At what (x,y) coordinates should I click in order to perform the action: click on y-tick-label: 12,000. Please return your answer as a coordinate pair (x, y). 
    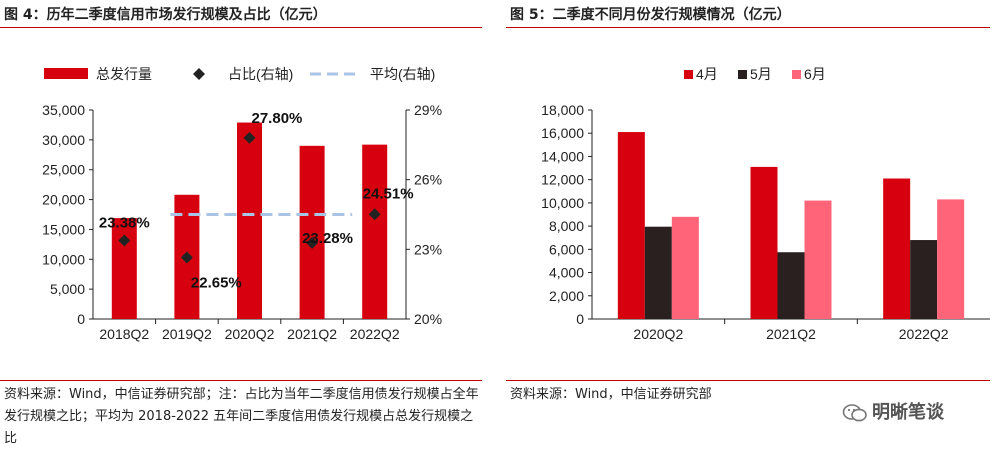
    Looking at the image, I should click on (562, 180).